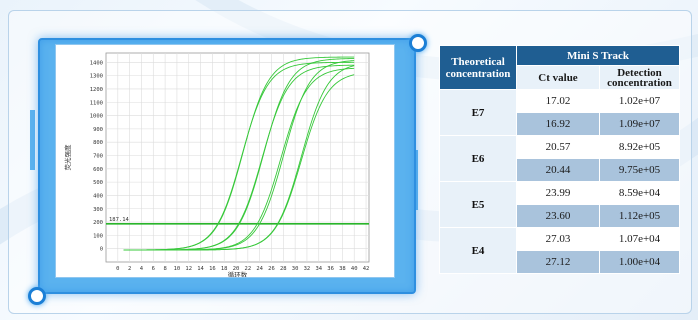 The width and height of the screenshot is (698, 320). I want to click on ct-value-cell: 20.44, so click(558, 170).